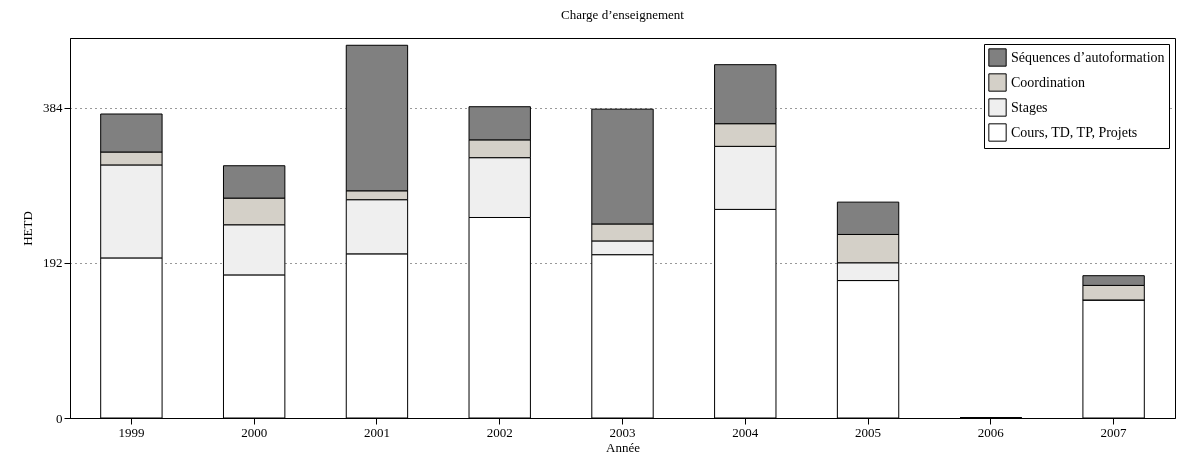  I want to click on y-tick-label: 384, so click(53, 108).